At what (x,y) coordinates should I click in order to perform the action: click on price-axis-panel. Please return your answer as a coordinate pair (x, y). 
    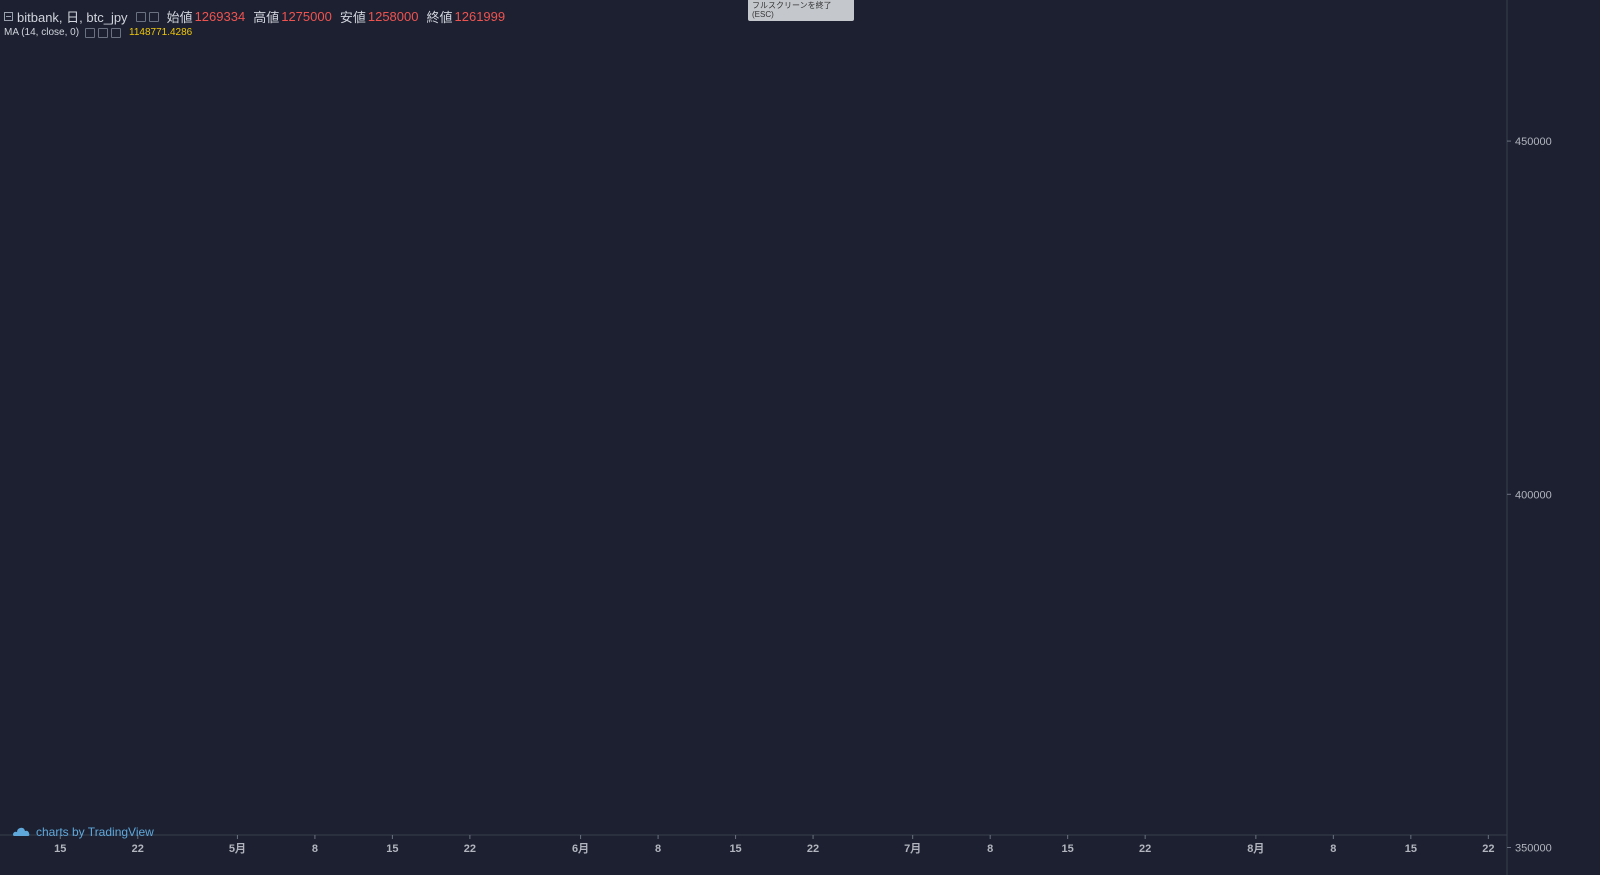
    Looking at the image, I should click on (1553, 437).